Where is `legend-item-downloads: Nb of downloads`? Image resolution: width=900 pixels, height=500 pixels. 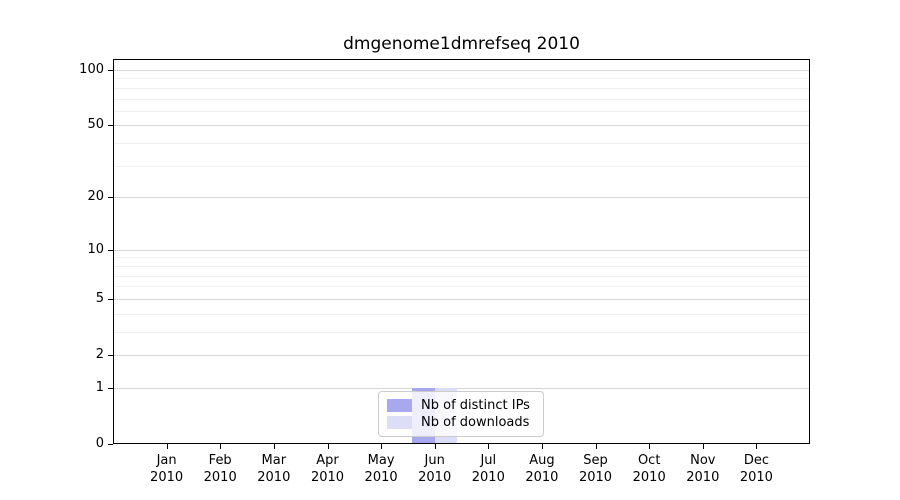 legend-item-downloads: Nb of downloads is located at coordinates (460, 422).